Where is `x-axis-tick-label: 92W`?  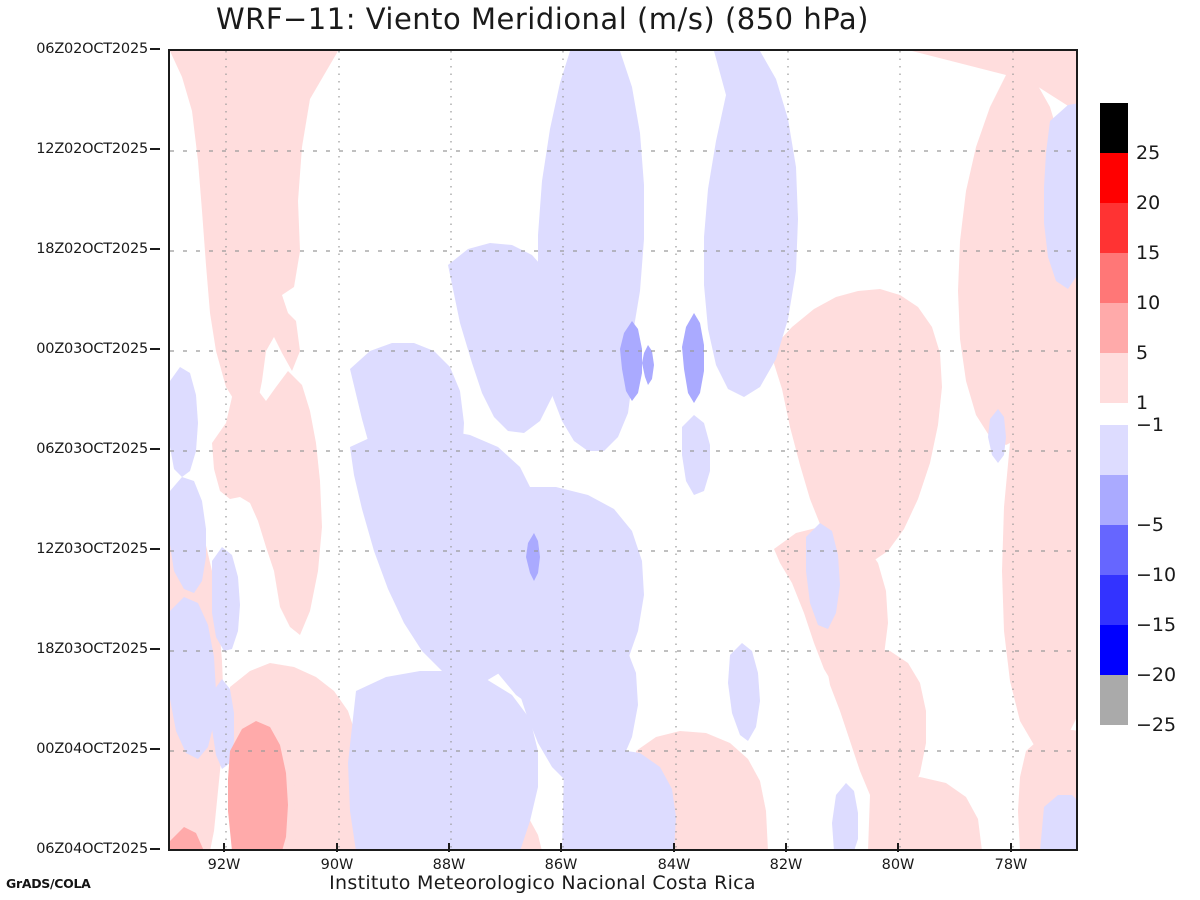 x-axis-tick-label: 92W is located at coordinates (224, 865).